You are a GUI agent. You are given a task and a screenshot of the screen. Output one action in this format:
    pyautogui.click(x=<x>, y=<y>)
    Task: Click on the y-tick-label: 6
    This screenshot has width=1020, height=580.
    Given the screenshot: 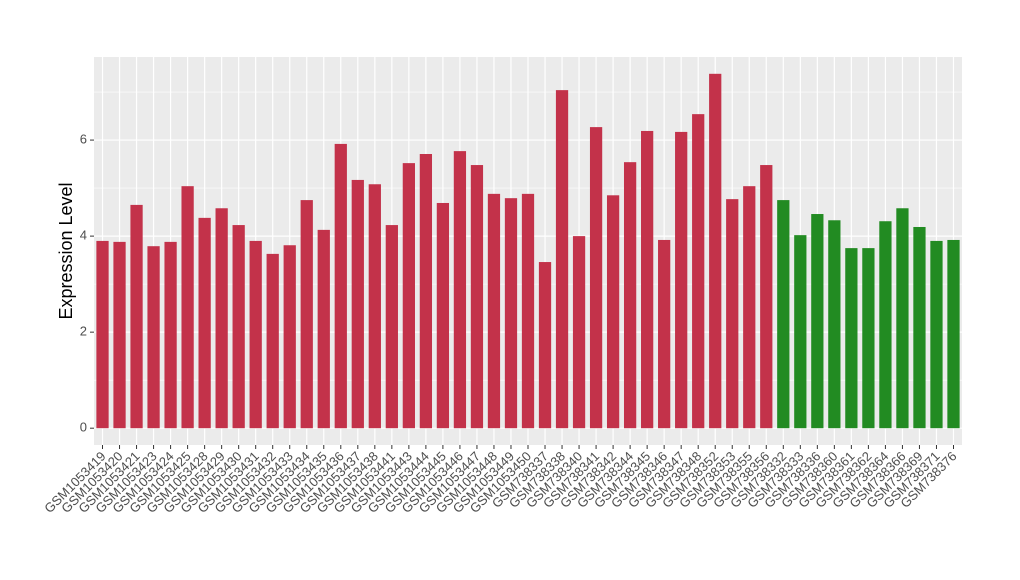 What is the action you would take?
    pyautogui.click(x=83, y=139)
    